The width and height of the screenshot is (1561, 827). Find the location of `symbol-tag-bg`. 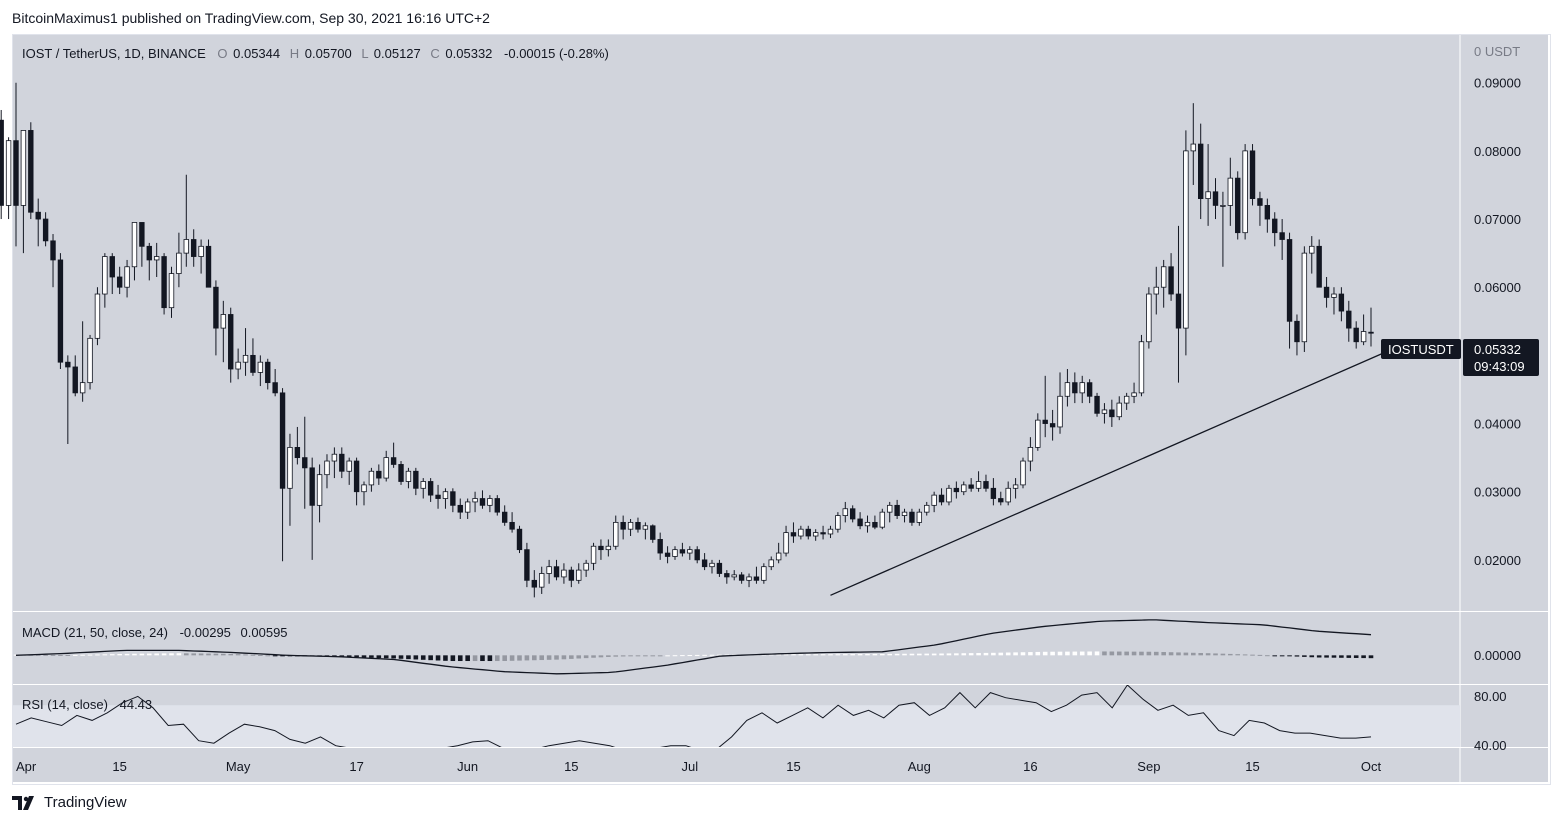

symbol-tag-bg is located at coordinates (1421, 349).